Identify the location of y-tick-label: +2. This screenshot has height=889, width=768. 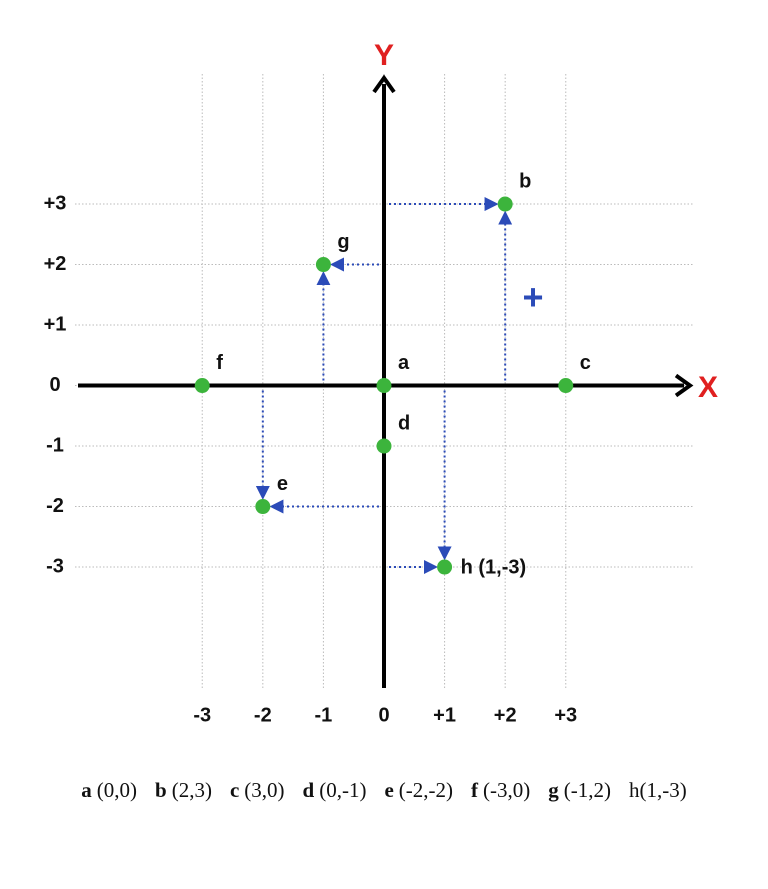
(55, 264).